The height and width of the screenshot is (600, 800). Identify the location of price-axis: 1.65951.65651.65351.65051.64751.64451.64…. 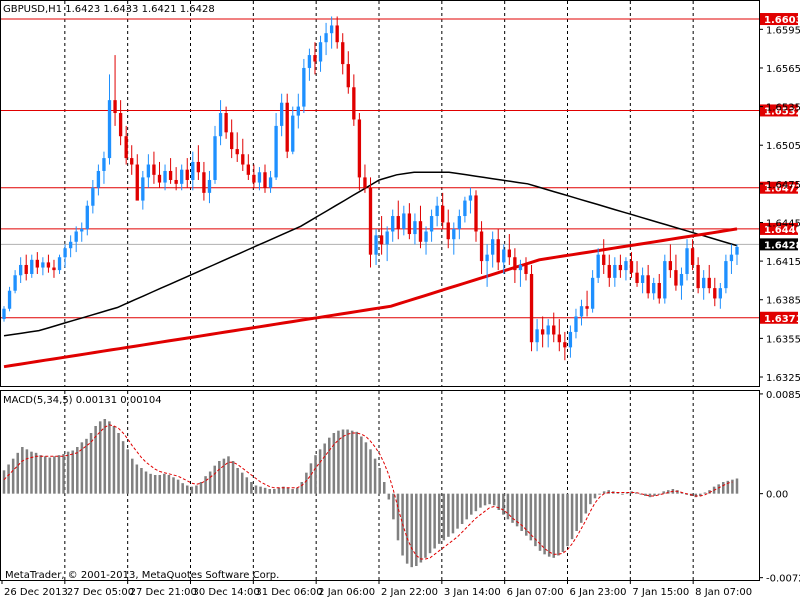
(779, 305).